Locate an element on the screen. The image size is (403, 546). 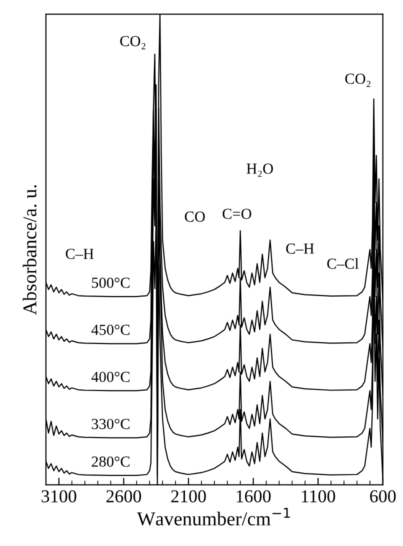
annotation: CO is located at coordinates (194, 217).